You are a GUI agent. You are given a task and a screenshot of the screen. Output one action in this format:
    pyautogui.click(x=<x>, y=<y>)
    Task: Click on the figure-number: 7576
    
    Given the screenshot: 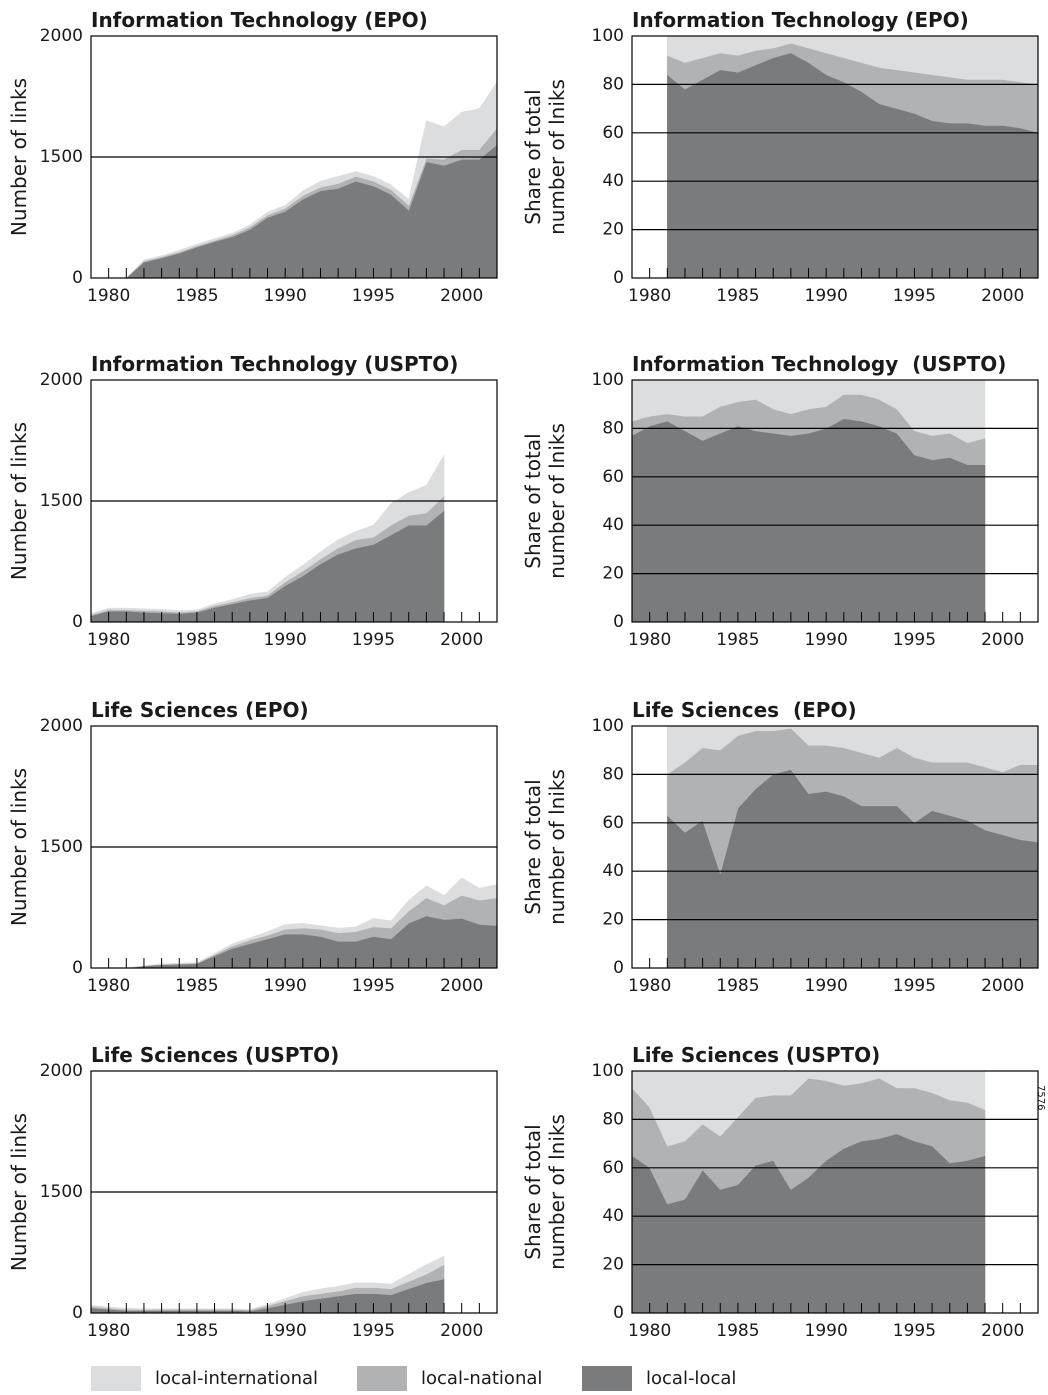 What is the action you would take?
    pyautogui.click(x=1040, y=1097)
    